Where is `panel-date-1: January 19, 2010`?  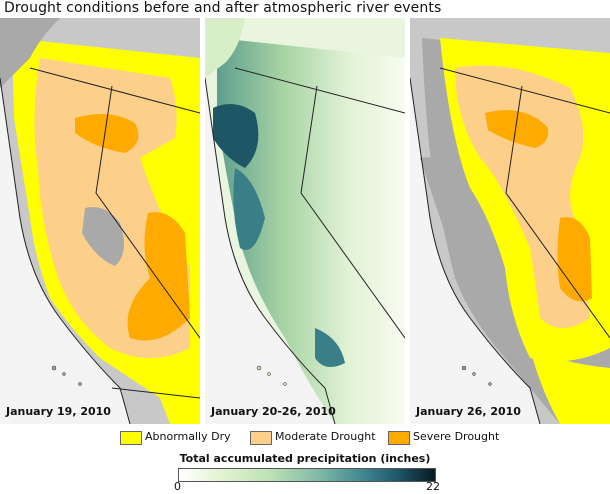 panel-date-1: January 19, 2010 is located at coordinates (58, 411).